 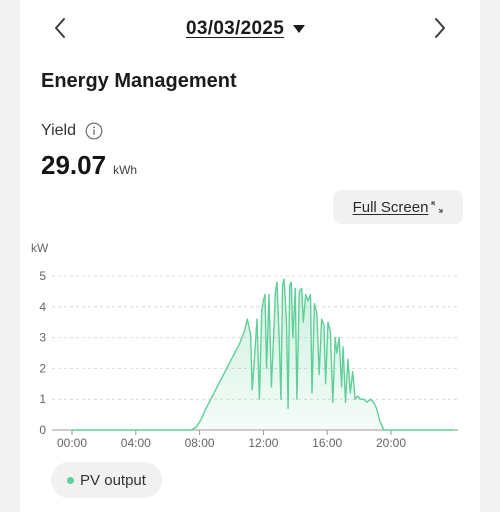 What do you see at coordinates (42, 338) in the screenshot?
I see `y-tick-label: 3` at bounding box center [42, 338].